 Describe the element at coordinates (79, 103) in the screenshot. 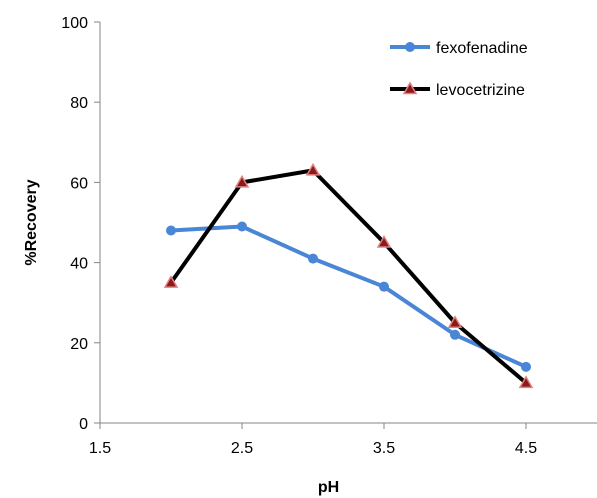

I see `y-tick-label: 80` at that location.